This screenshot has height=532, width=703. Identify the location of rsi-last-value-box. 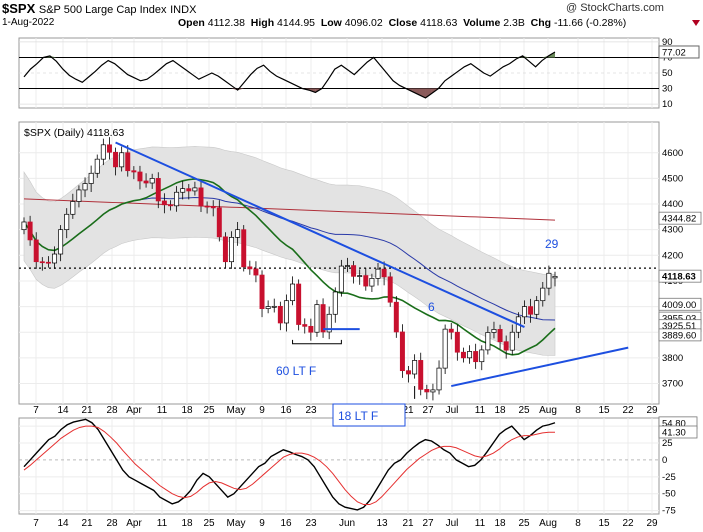
(679, 52).